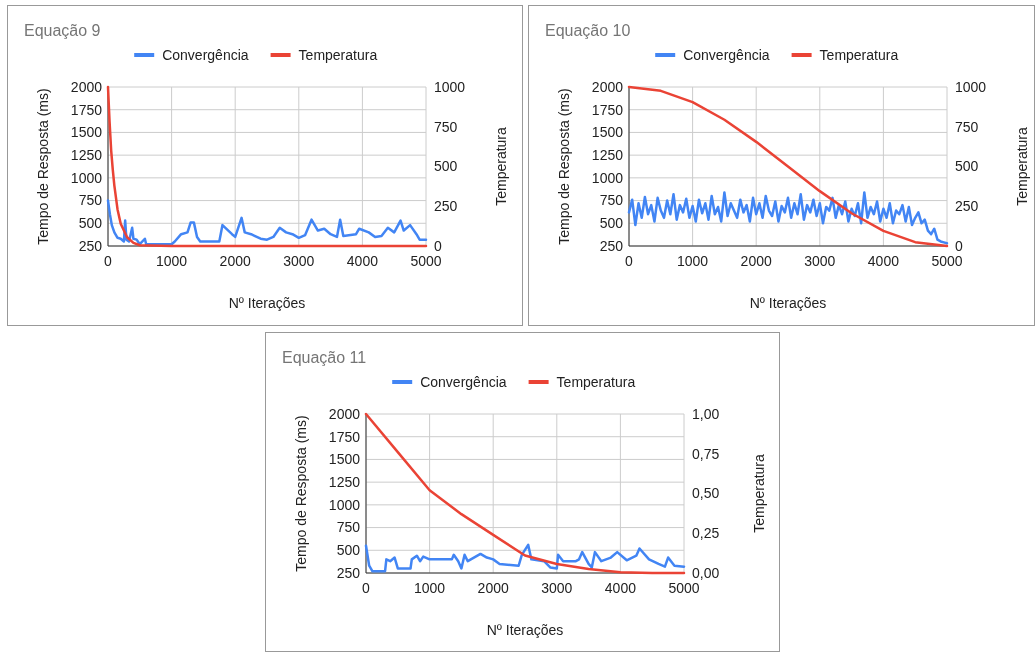 Image resolution: width=1035 pixels, height=652 pixels. Describe the element at coordinates (62, 30) in the screenshot. I see `chart-title: Equação 9` at that location.